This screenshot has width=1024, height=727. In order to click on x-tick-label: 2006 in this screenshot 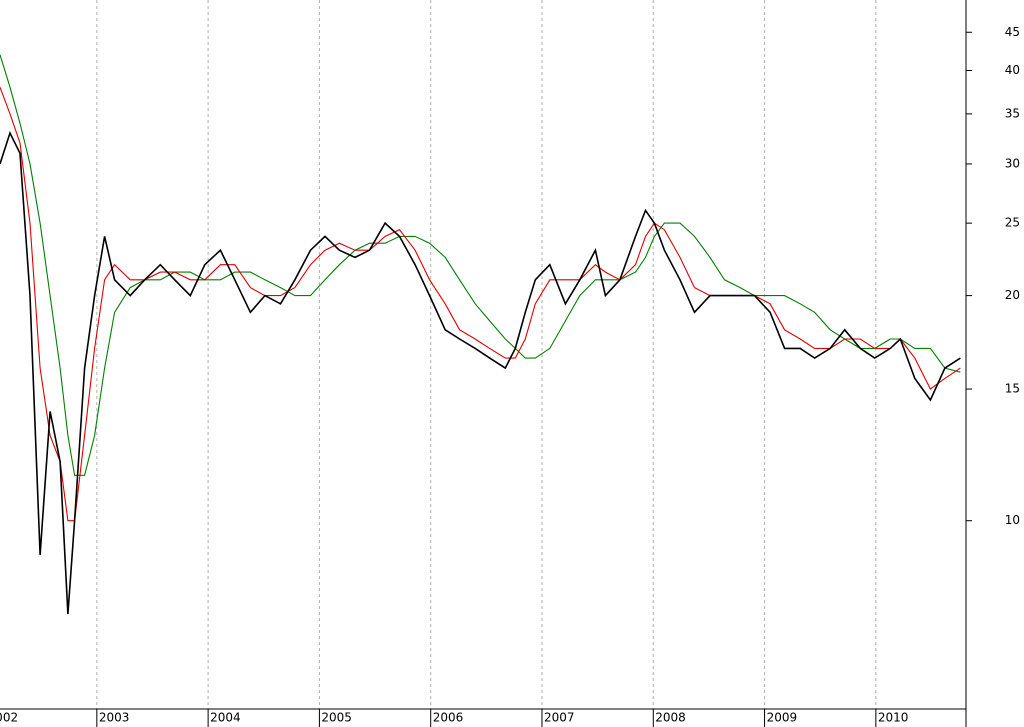, I will do `click(448, 718)`.